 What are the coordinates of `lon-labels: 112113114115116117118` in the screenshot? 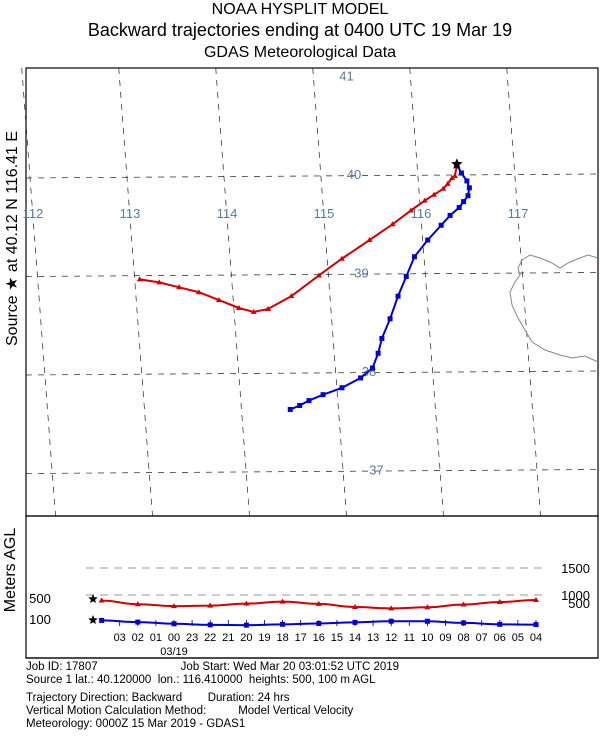 It's located at (276, 213).